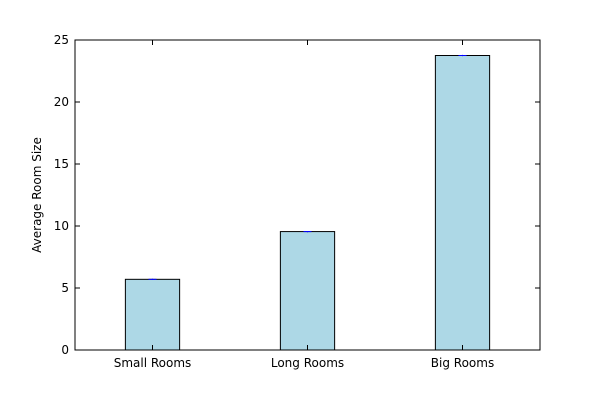 This screenshot has height=400, width=600. What do you see at coordinates (61, 40) in the screenshot?
I see `y-tick-label: 25` at bounding box center [61, 40].